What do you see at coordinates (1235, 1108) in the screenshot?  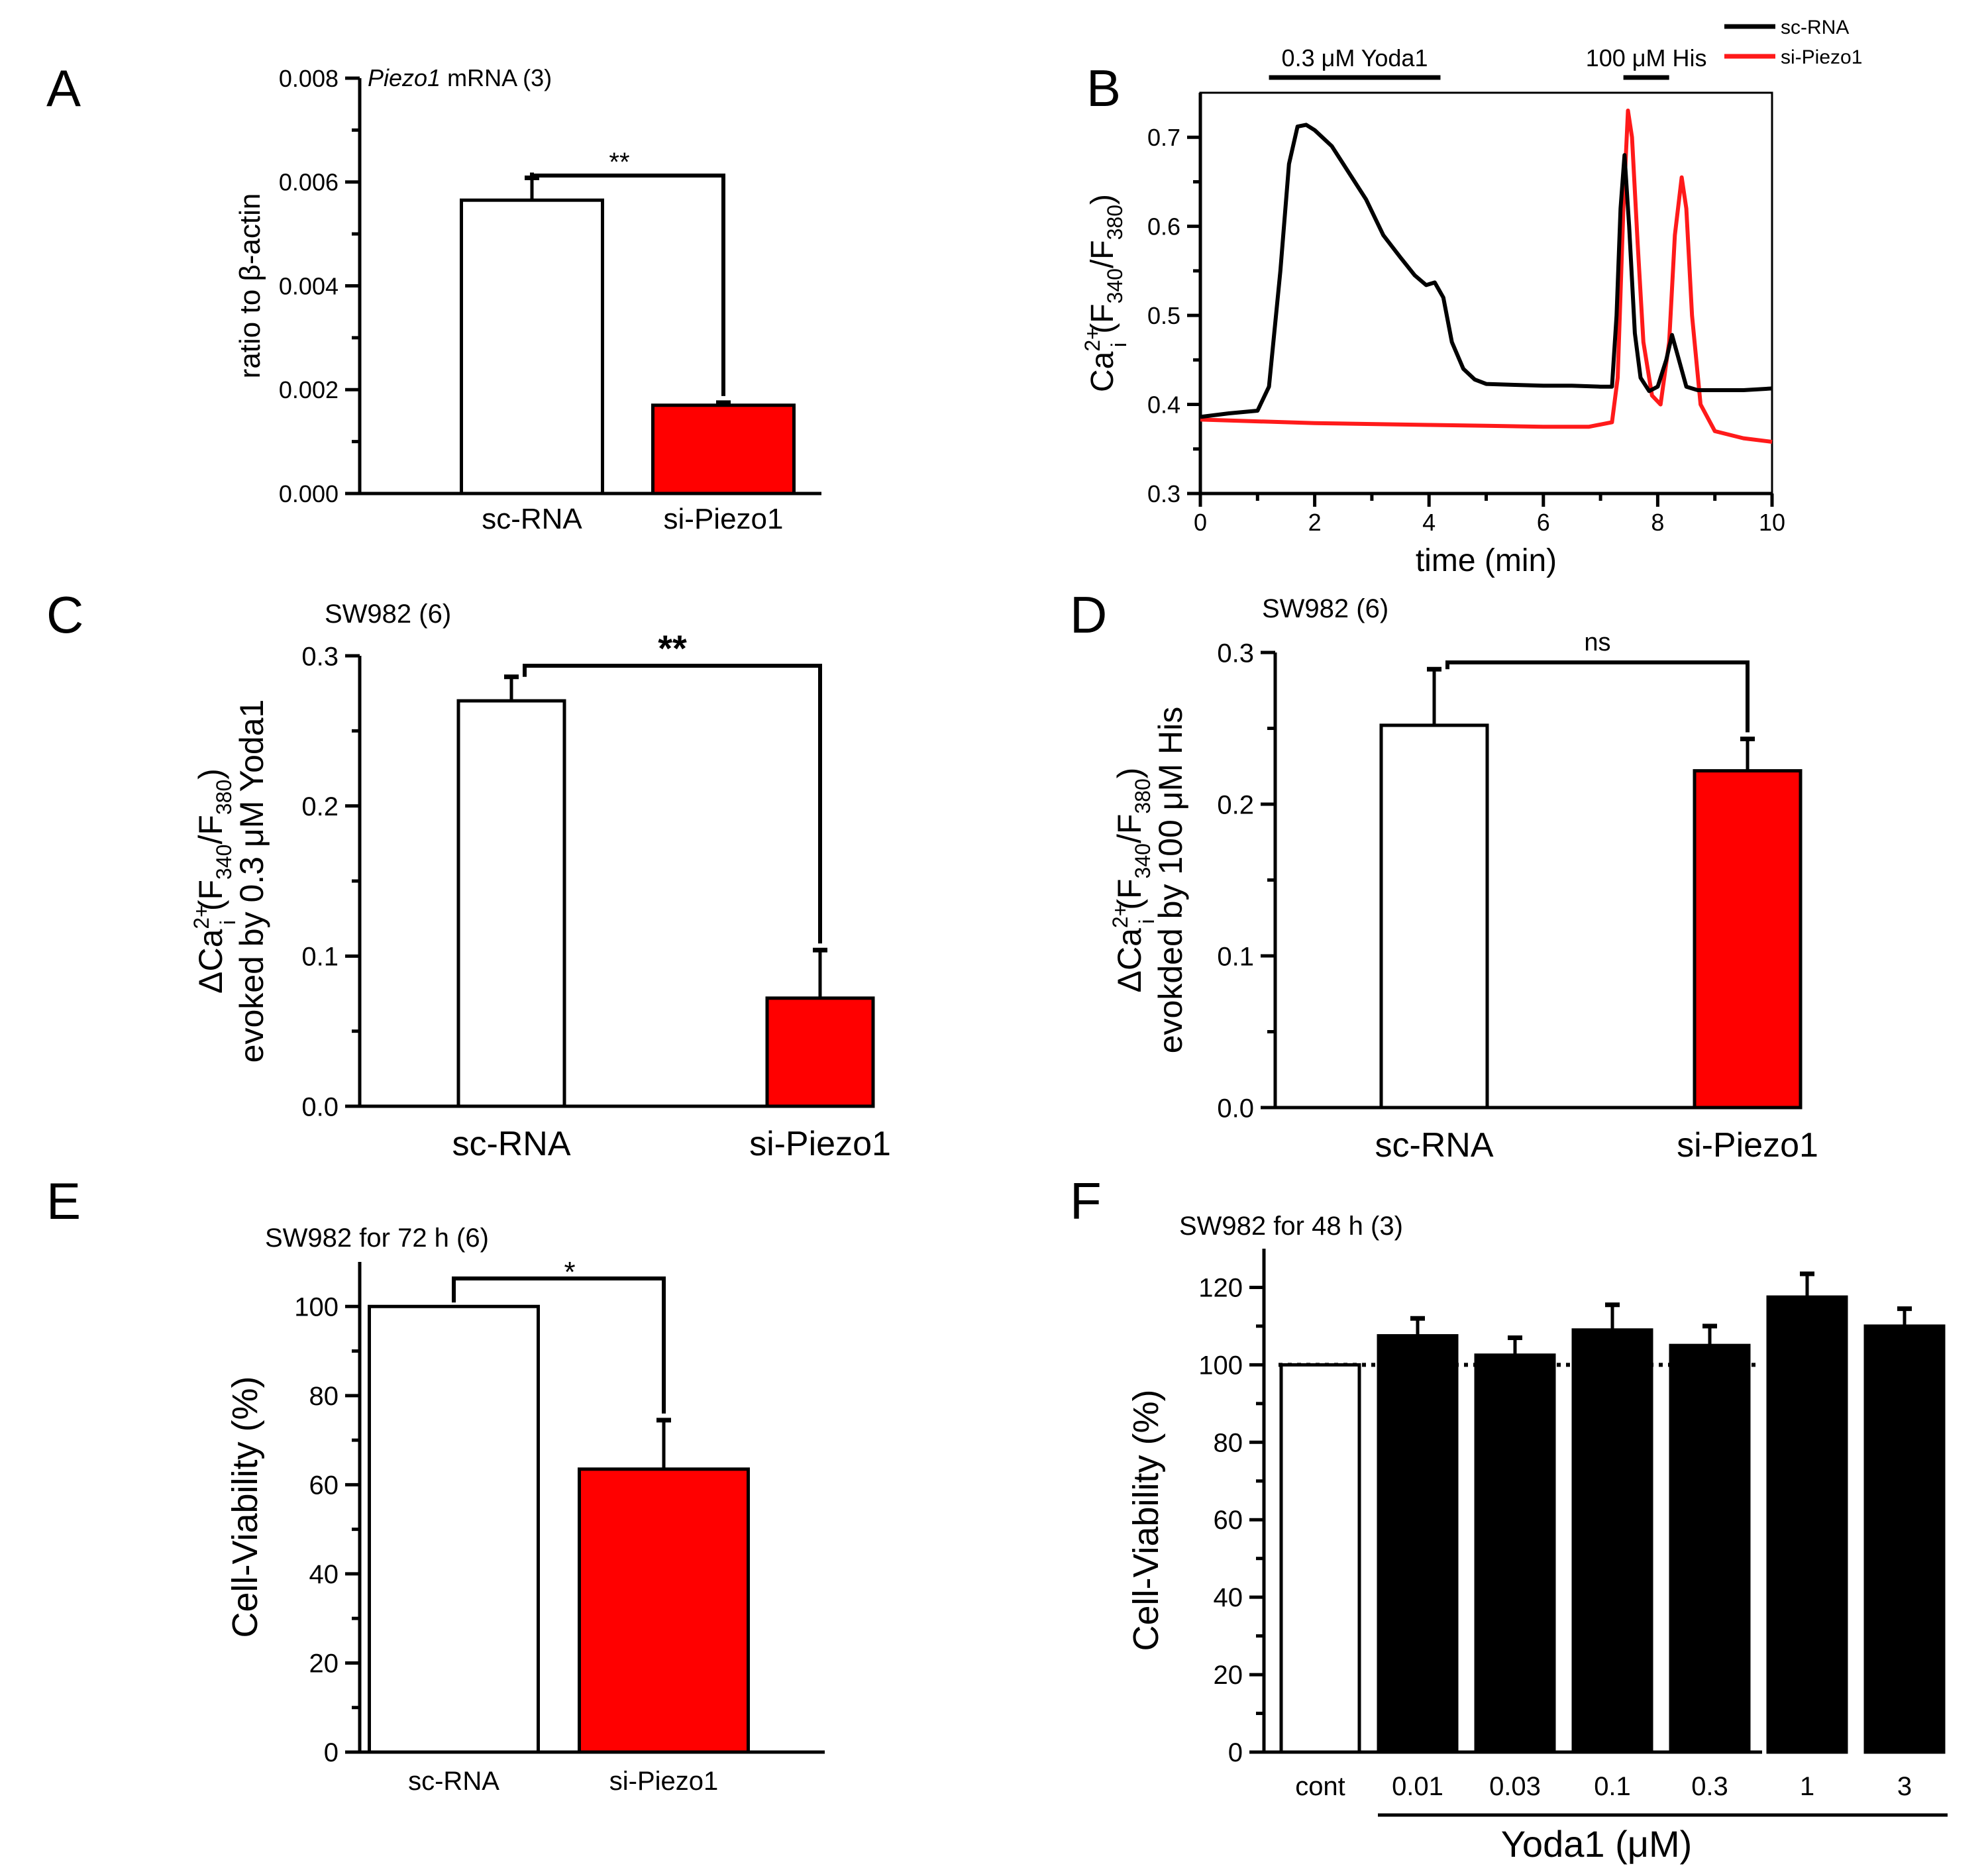 I see `y-tick-label: 0.0` at bounding box center [1235, 1108].